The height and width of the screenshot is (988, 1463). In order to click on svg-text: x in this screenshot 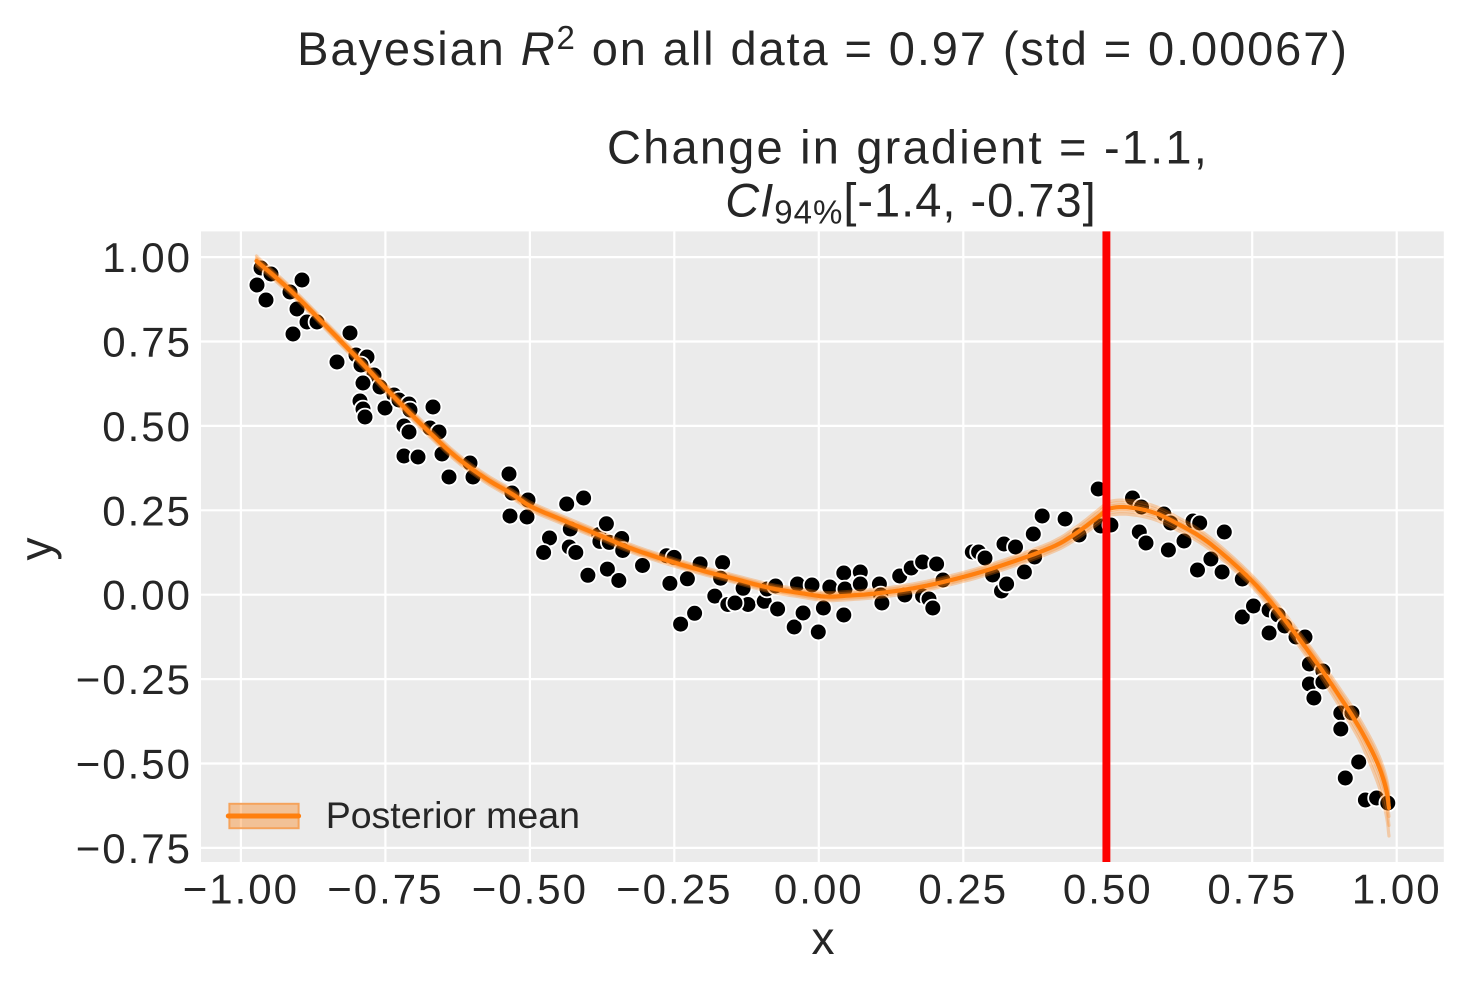, I will do `click(823, 938)`.